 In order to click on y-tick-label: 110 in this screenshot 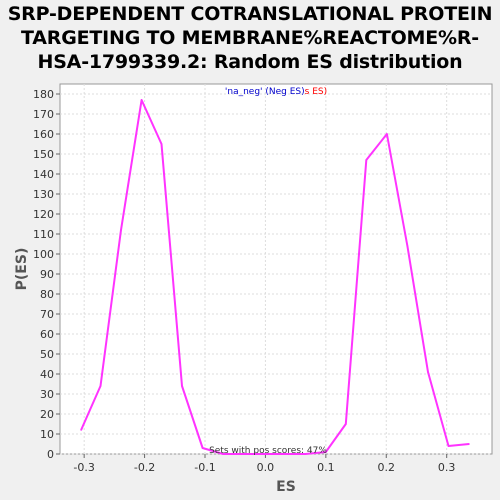, I will do `click(43, 234)`.